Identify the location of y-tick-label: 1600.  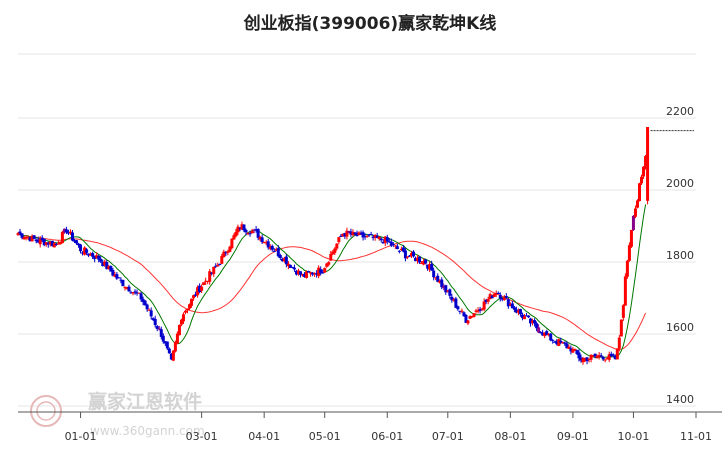
(680, 327).